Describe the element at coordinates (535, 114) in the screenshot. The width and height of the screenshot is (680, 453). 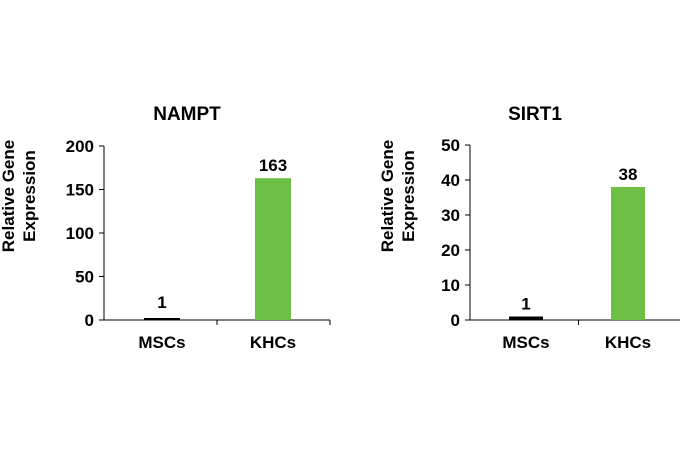
I see `chart-title: SIRT1` at that location.